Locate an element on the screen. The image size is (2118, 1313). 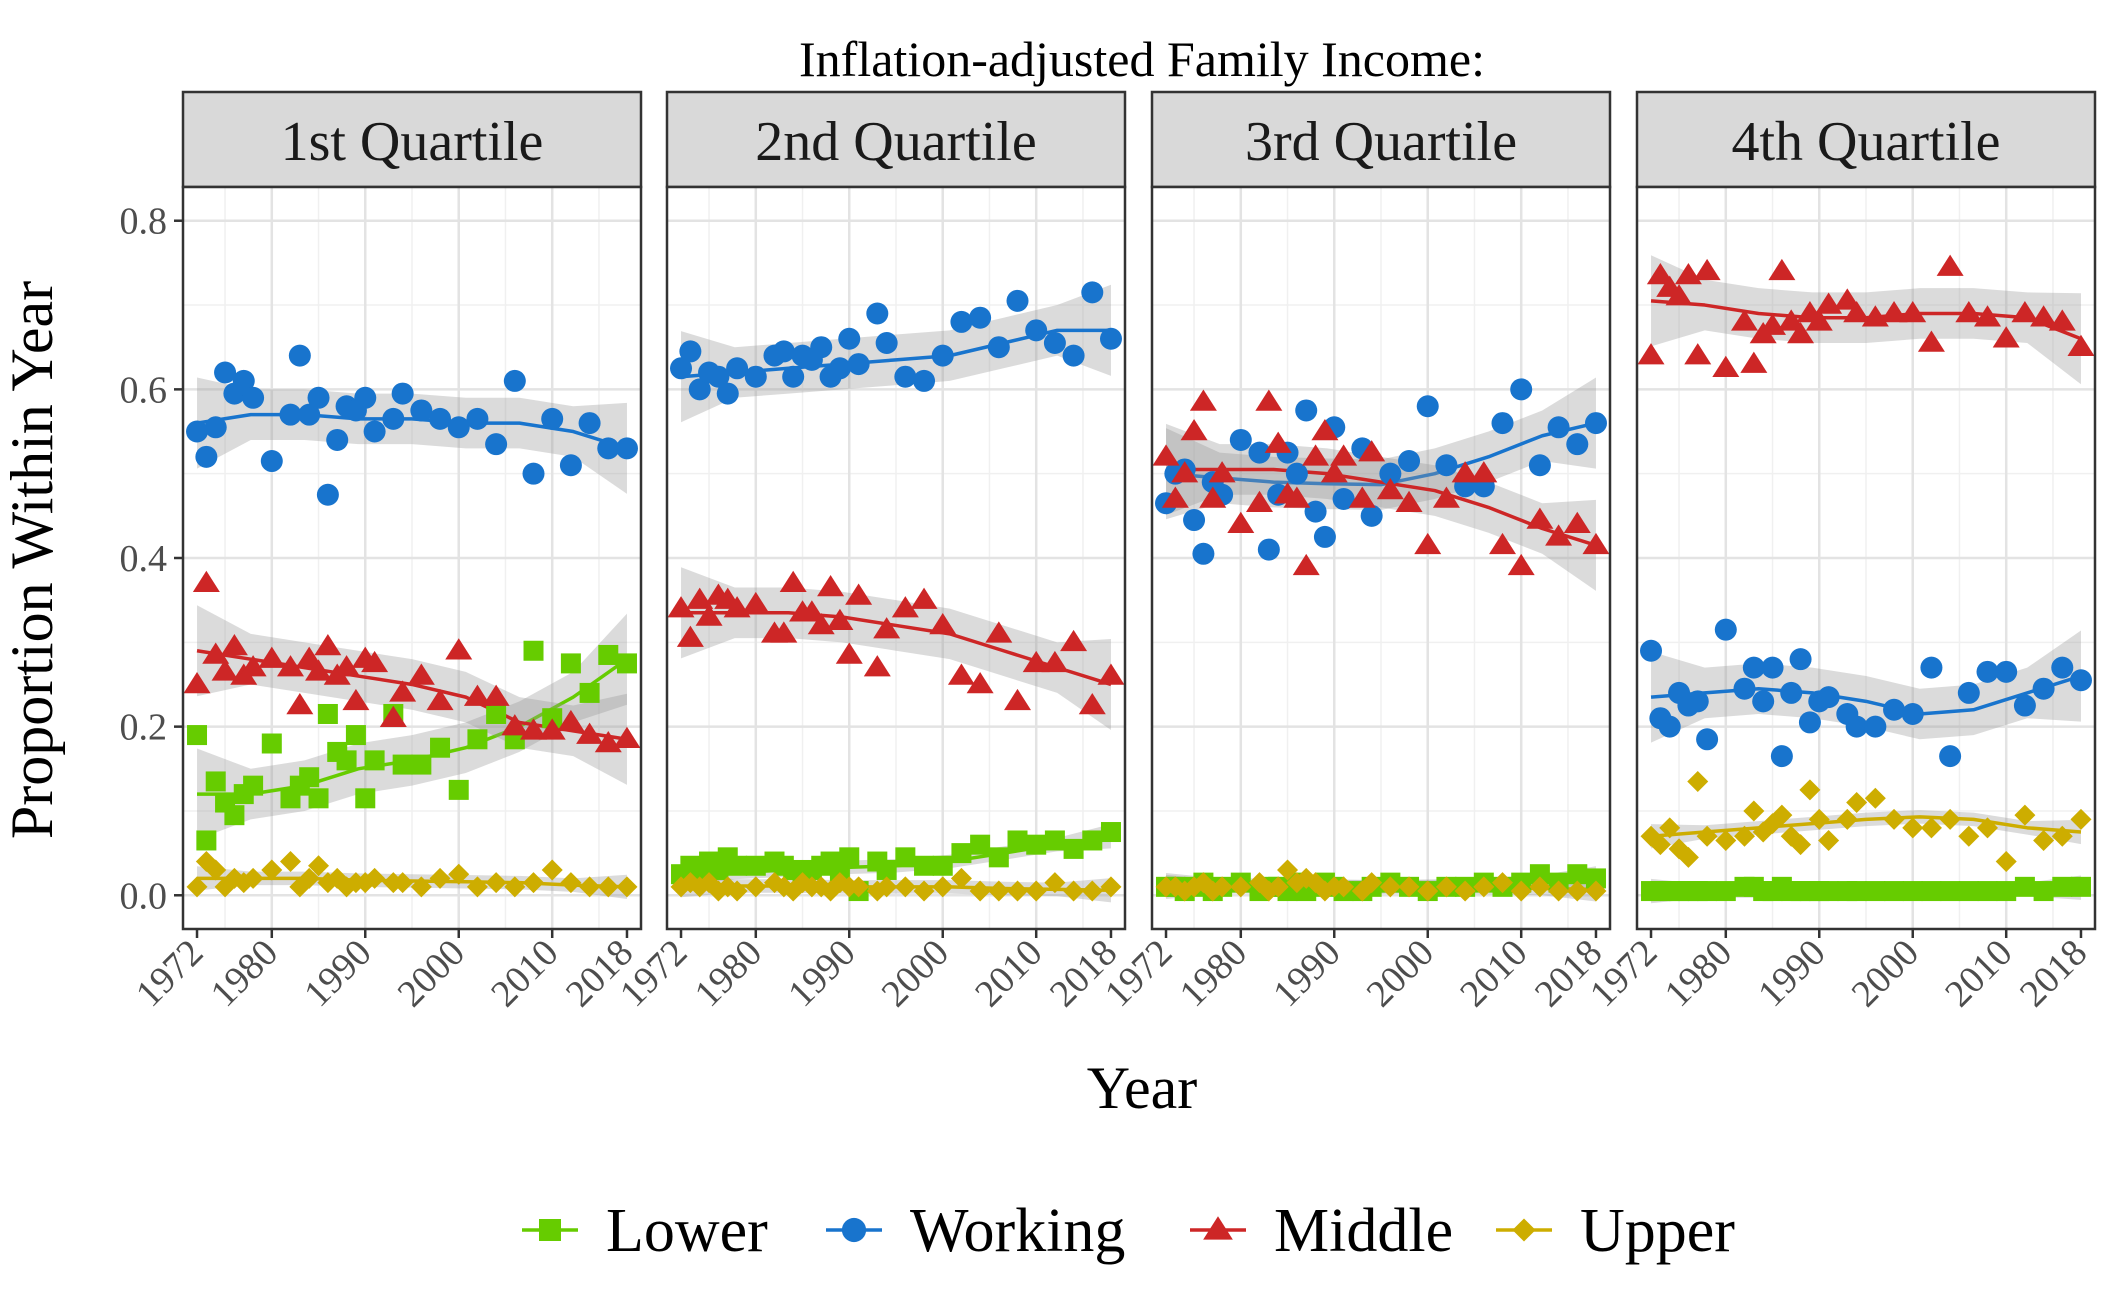
legend-label: Lower is located at coordinates (687, 1231).